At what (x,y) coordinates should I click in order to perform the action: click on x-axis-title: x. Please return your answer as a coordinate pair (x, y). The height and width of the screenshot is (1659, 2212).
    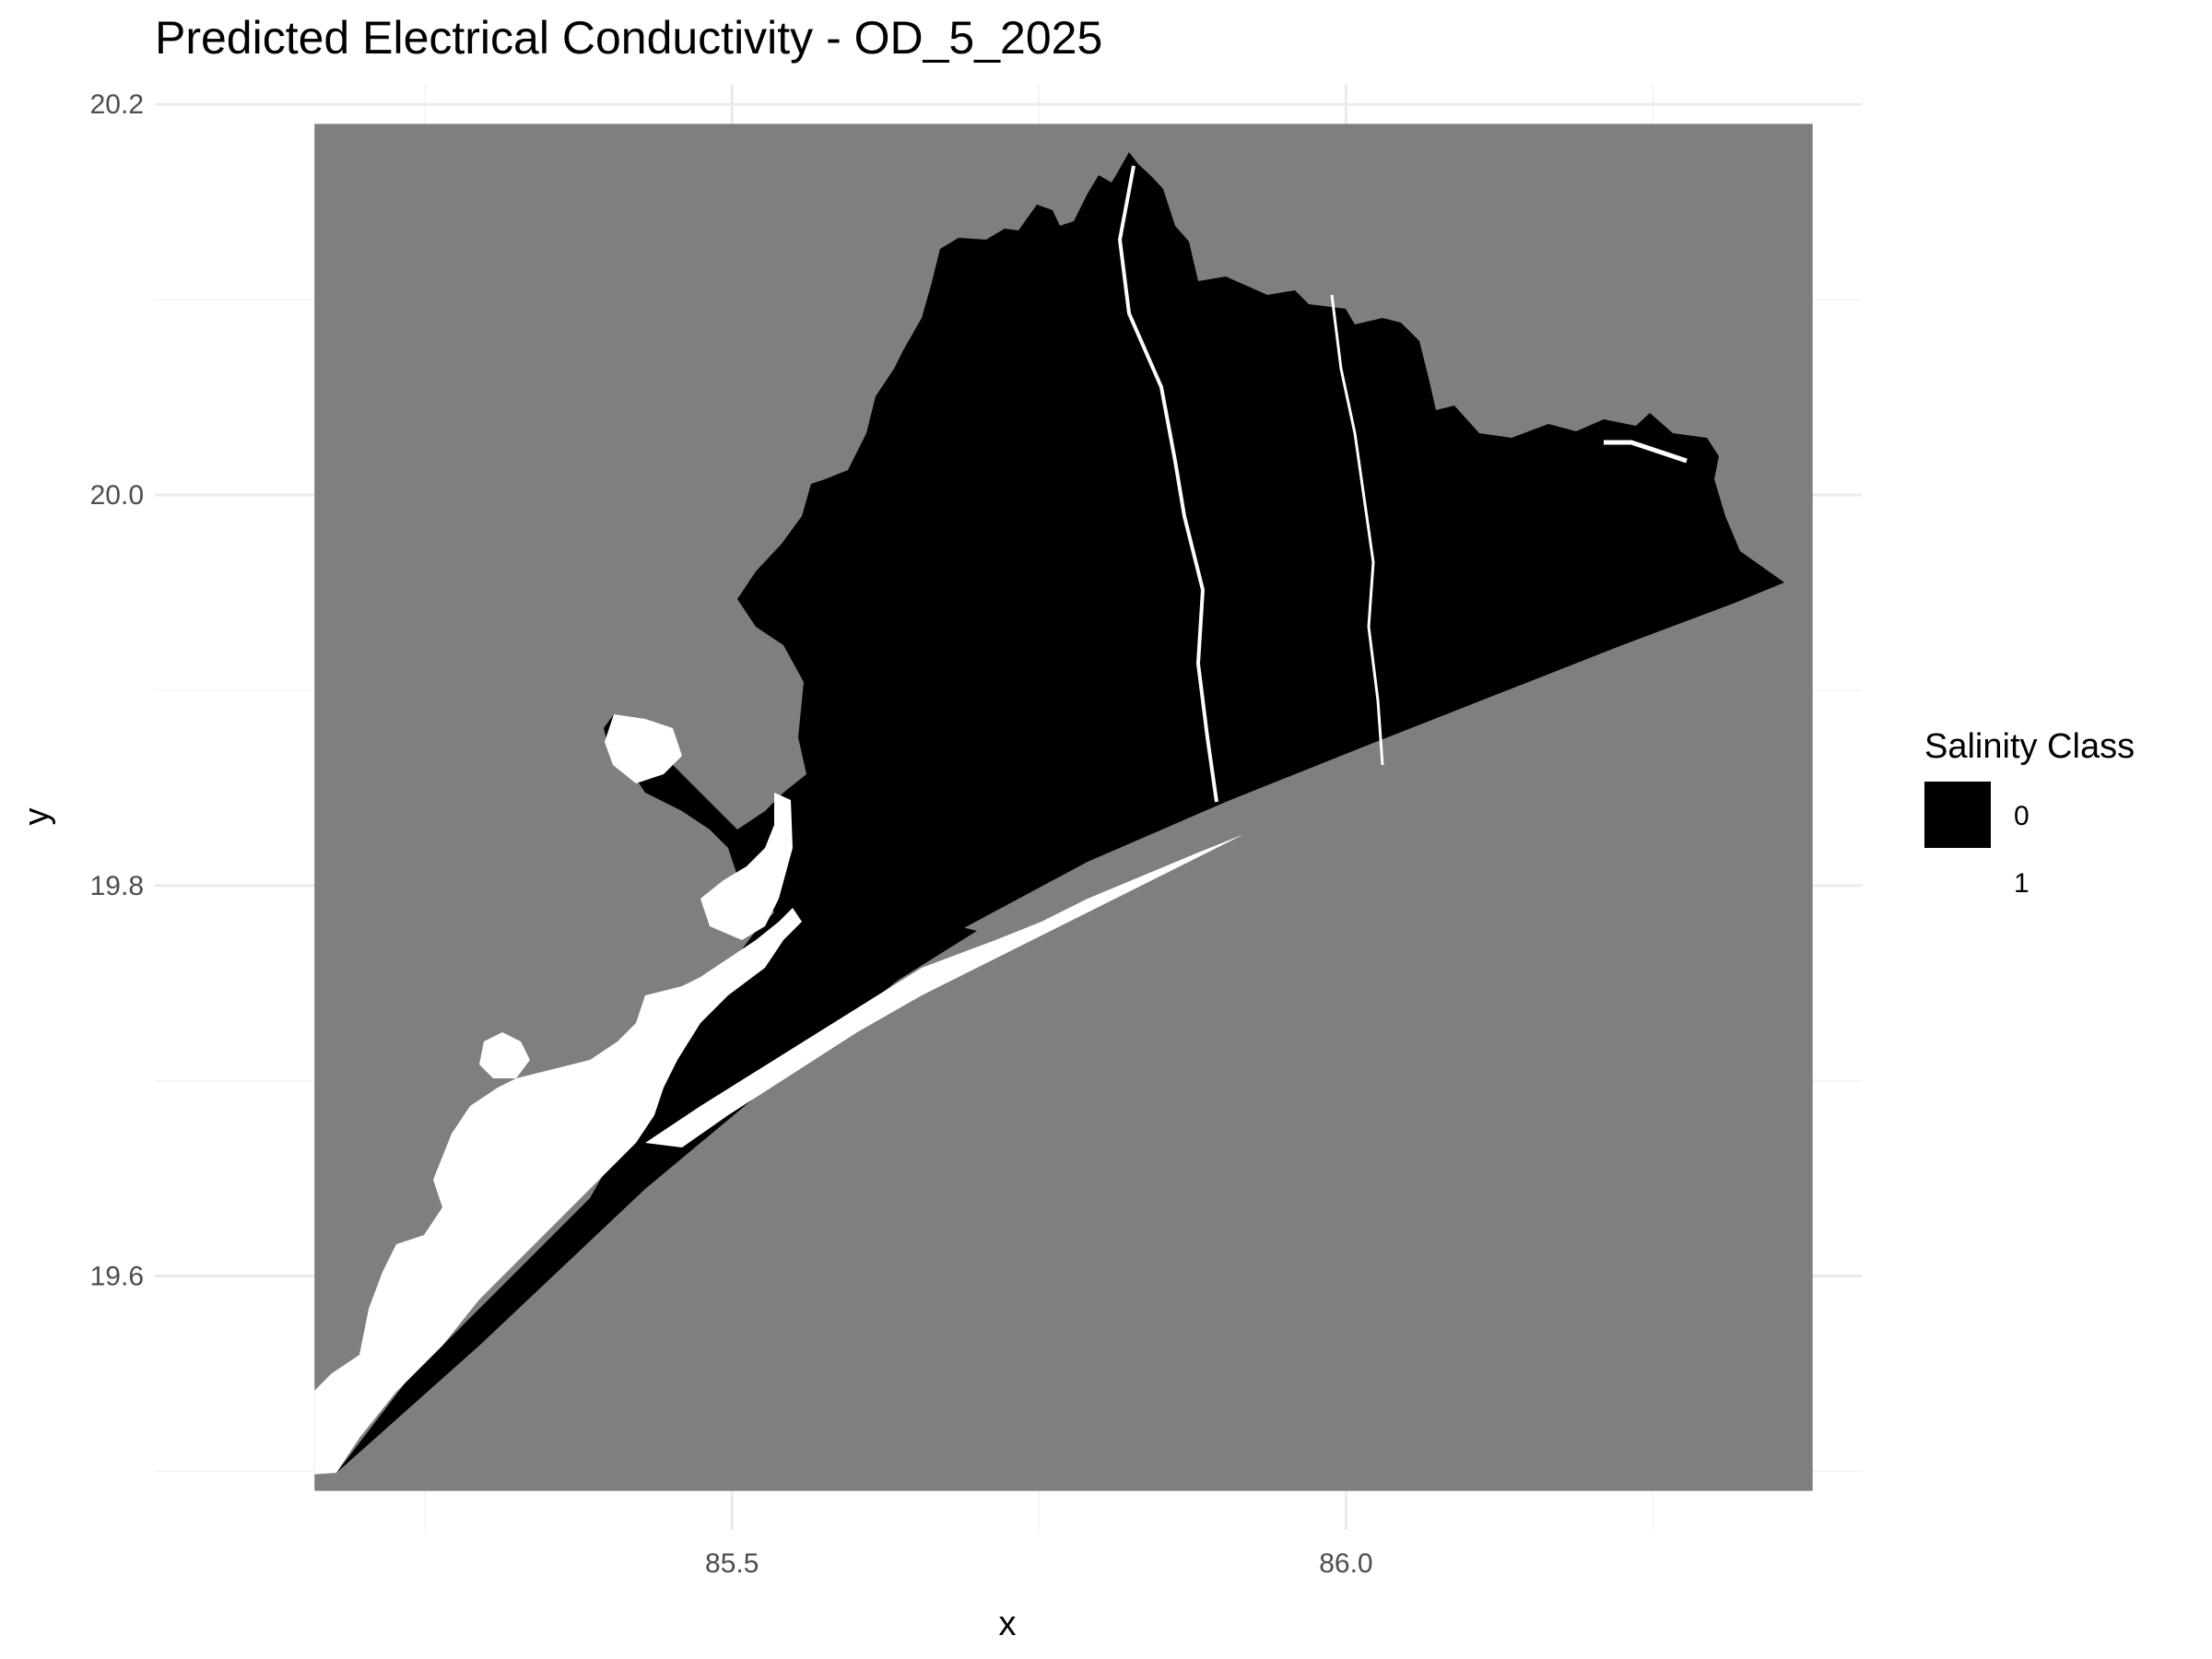
    Looking at the image, I should click on (1008, 1624).